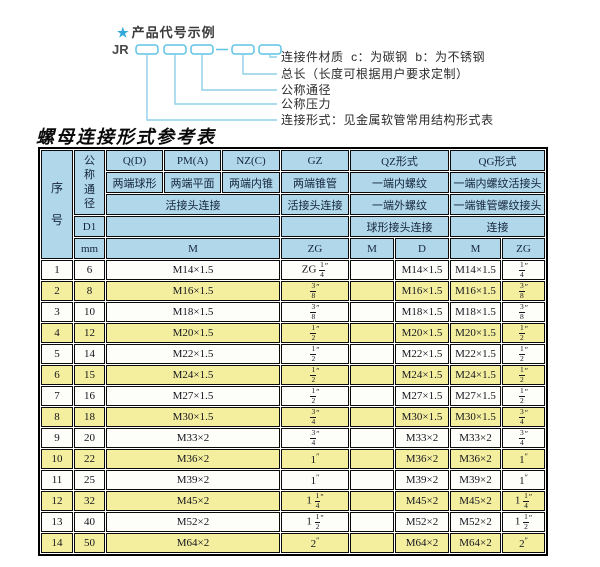 Image resolution: width=600 pixels, height=567 pixels. Describe the element at coordinates (422, 270) in the screenshot. I see `cell-qz-d: M14×1.5` at that location.